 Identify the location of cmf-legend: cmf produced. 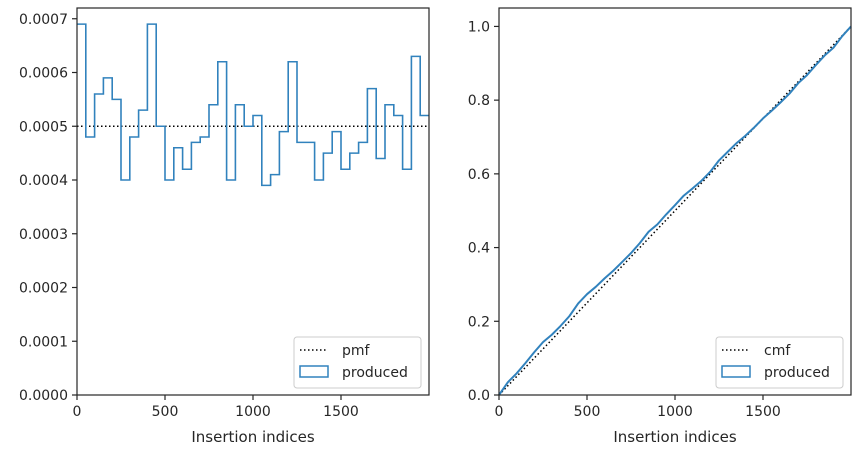
(779, 362).